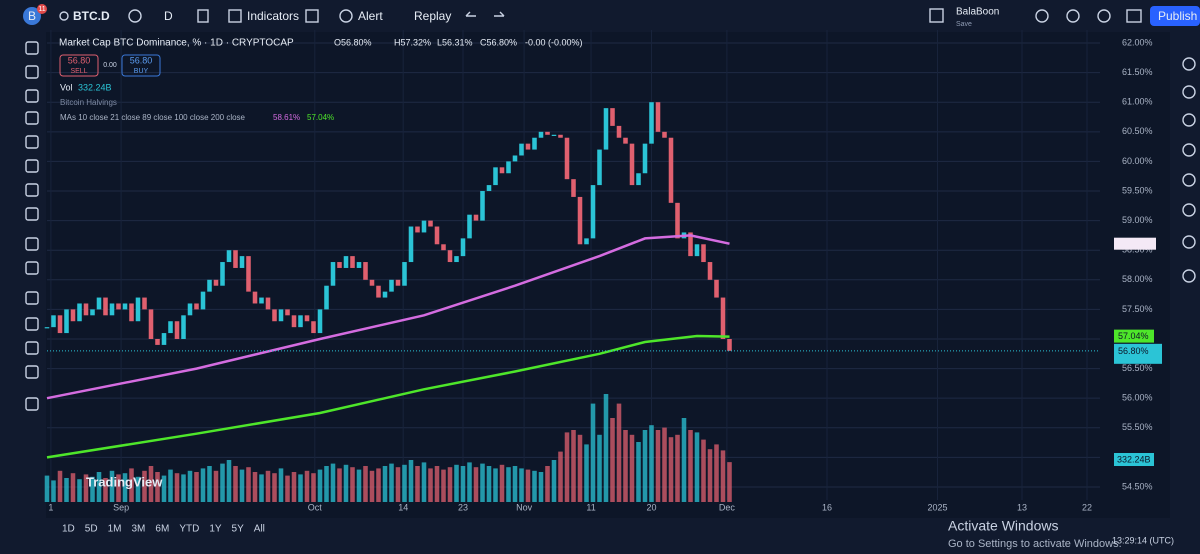 The image size is (1200, 554). Describe the element at coordinates (455, 42) in the screenshot. I see `legend-low: L56.31%` at that location.